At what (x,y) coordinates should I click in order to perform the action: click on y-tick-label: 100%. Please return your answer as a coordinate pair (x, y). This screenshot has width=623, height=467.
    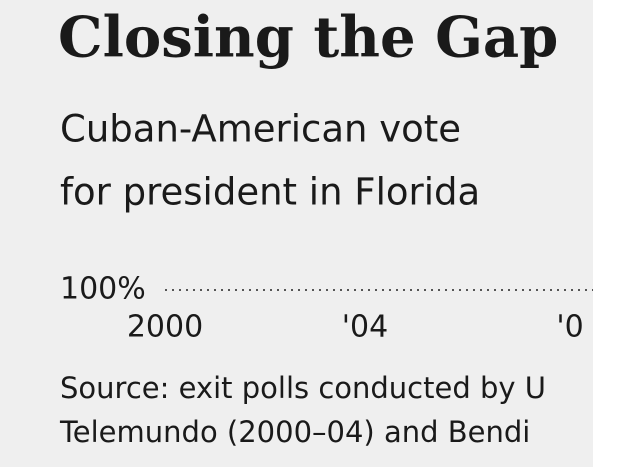
    Looking at the image, I should click on (103, 289).